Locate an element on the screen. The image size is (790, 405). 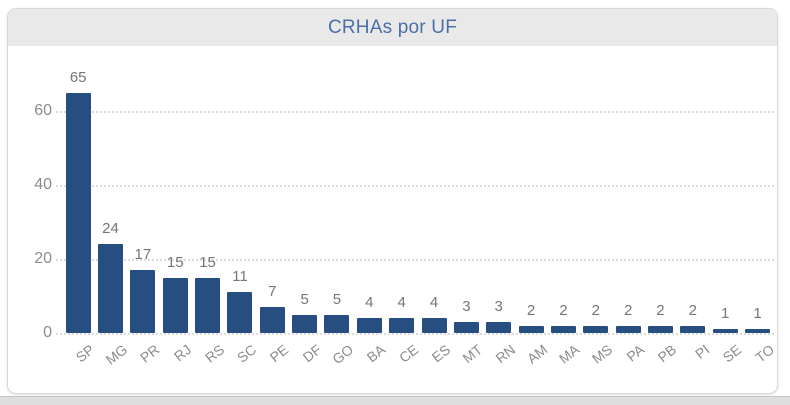
x-axis-label: AM is located at coordinates (537, 354).